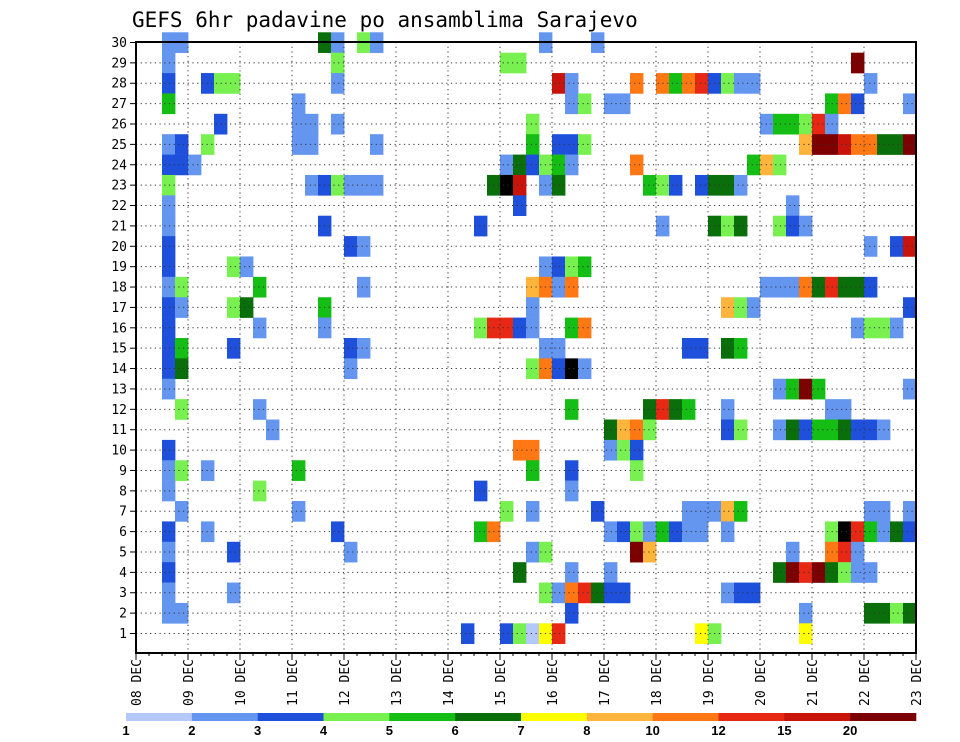 The image size is (960, 742). Describe the element at coordinates (119, 206) in the screenshot. I see `y-tick-label: 22` at that location.